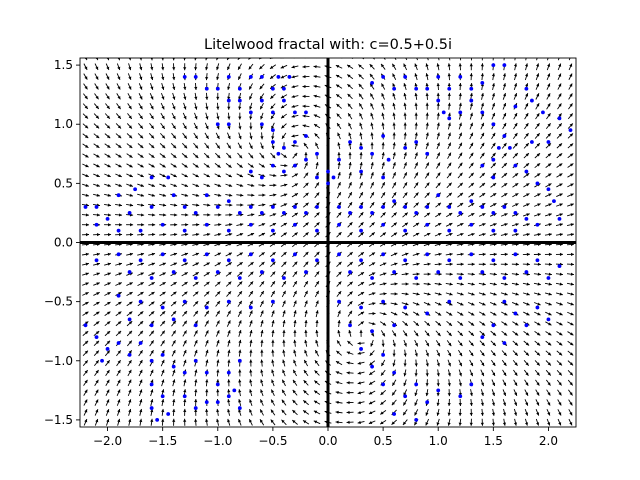 The image size is (640, 480). Describe the element at coordinates (63, 243) in the screenshot. I see `y-tick-label: 0.0` at that location.